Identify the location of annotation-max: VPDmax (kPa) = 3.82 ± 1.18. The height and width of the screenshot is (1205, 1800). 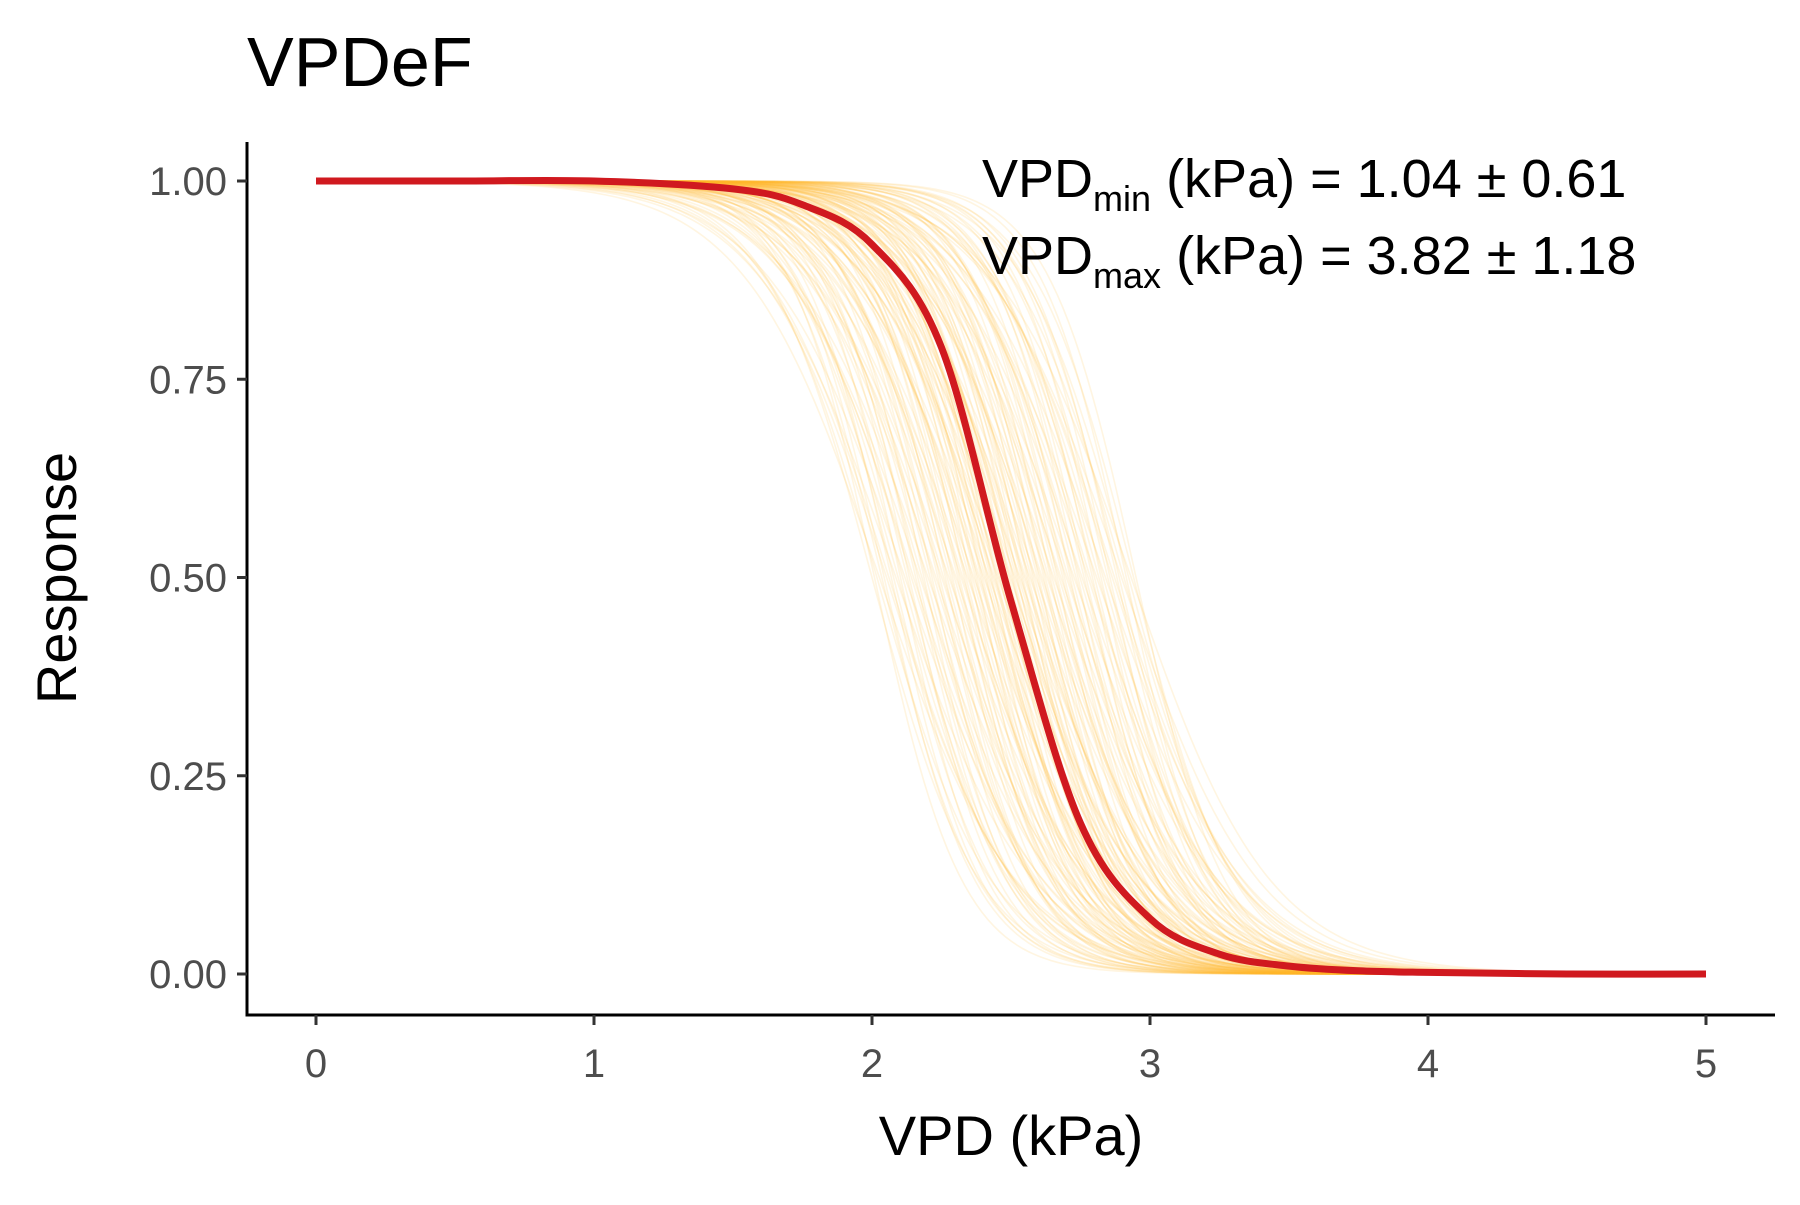
(1309, 261).